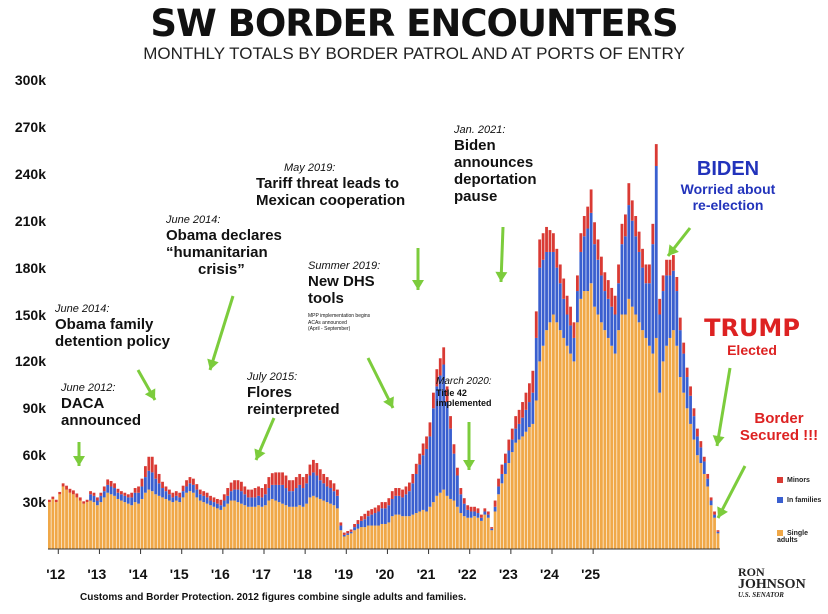  Describe the element at coordinates (30, 361) in the screenshot. I see `y-tick-label: 120k` at that location.